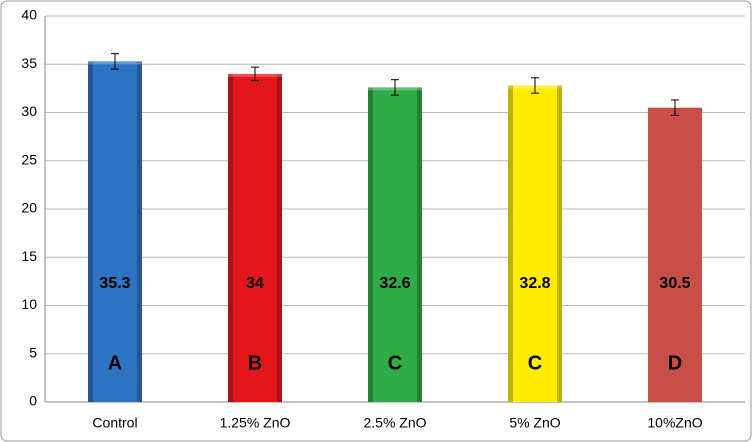  Describe the element at coordinates (29, 159) in the screenshot. I see `y-tick-label: 25` at that location.